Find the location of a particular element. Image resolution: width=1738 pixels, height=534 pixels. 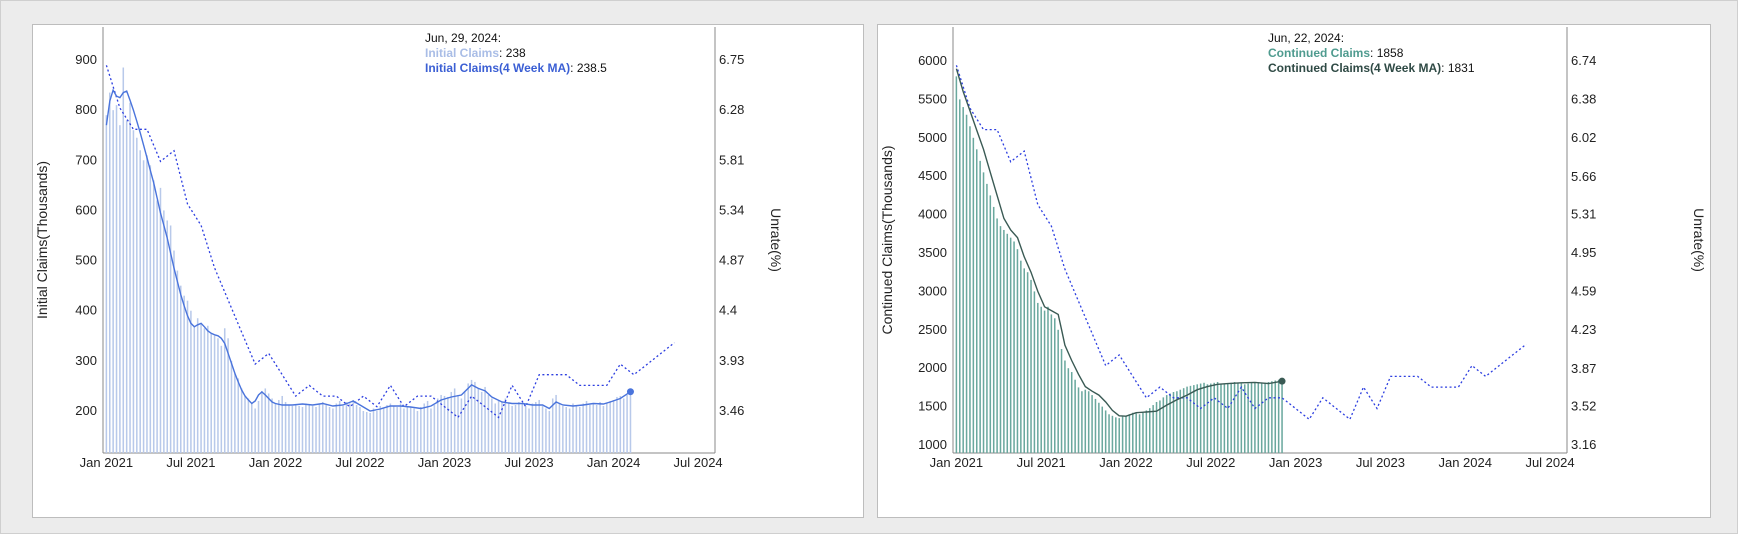

y-axis-title: Continued Claims(Thousands) is located at coordinates (887, 239).